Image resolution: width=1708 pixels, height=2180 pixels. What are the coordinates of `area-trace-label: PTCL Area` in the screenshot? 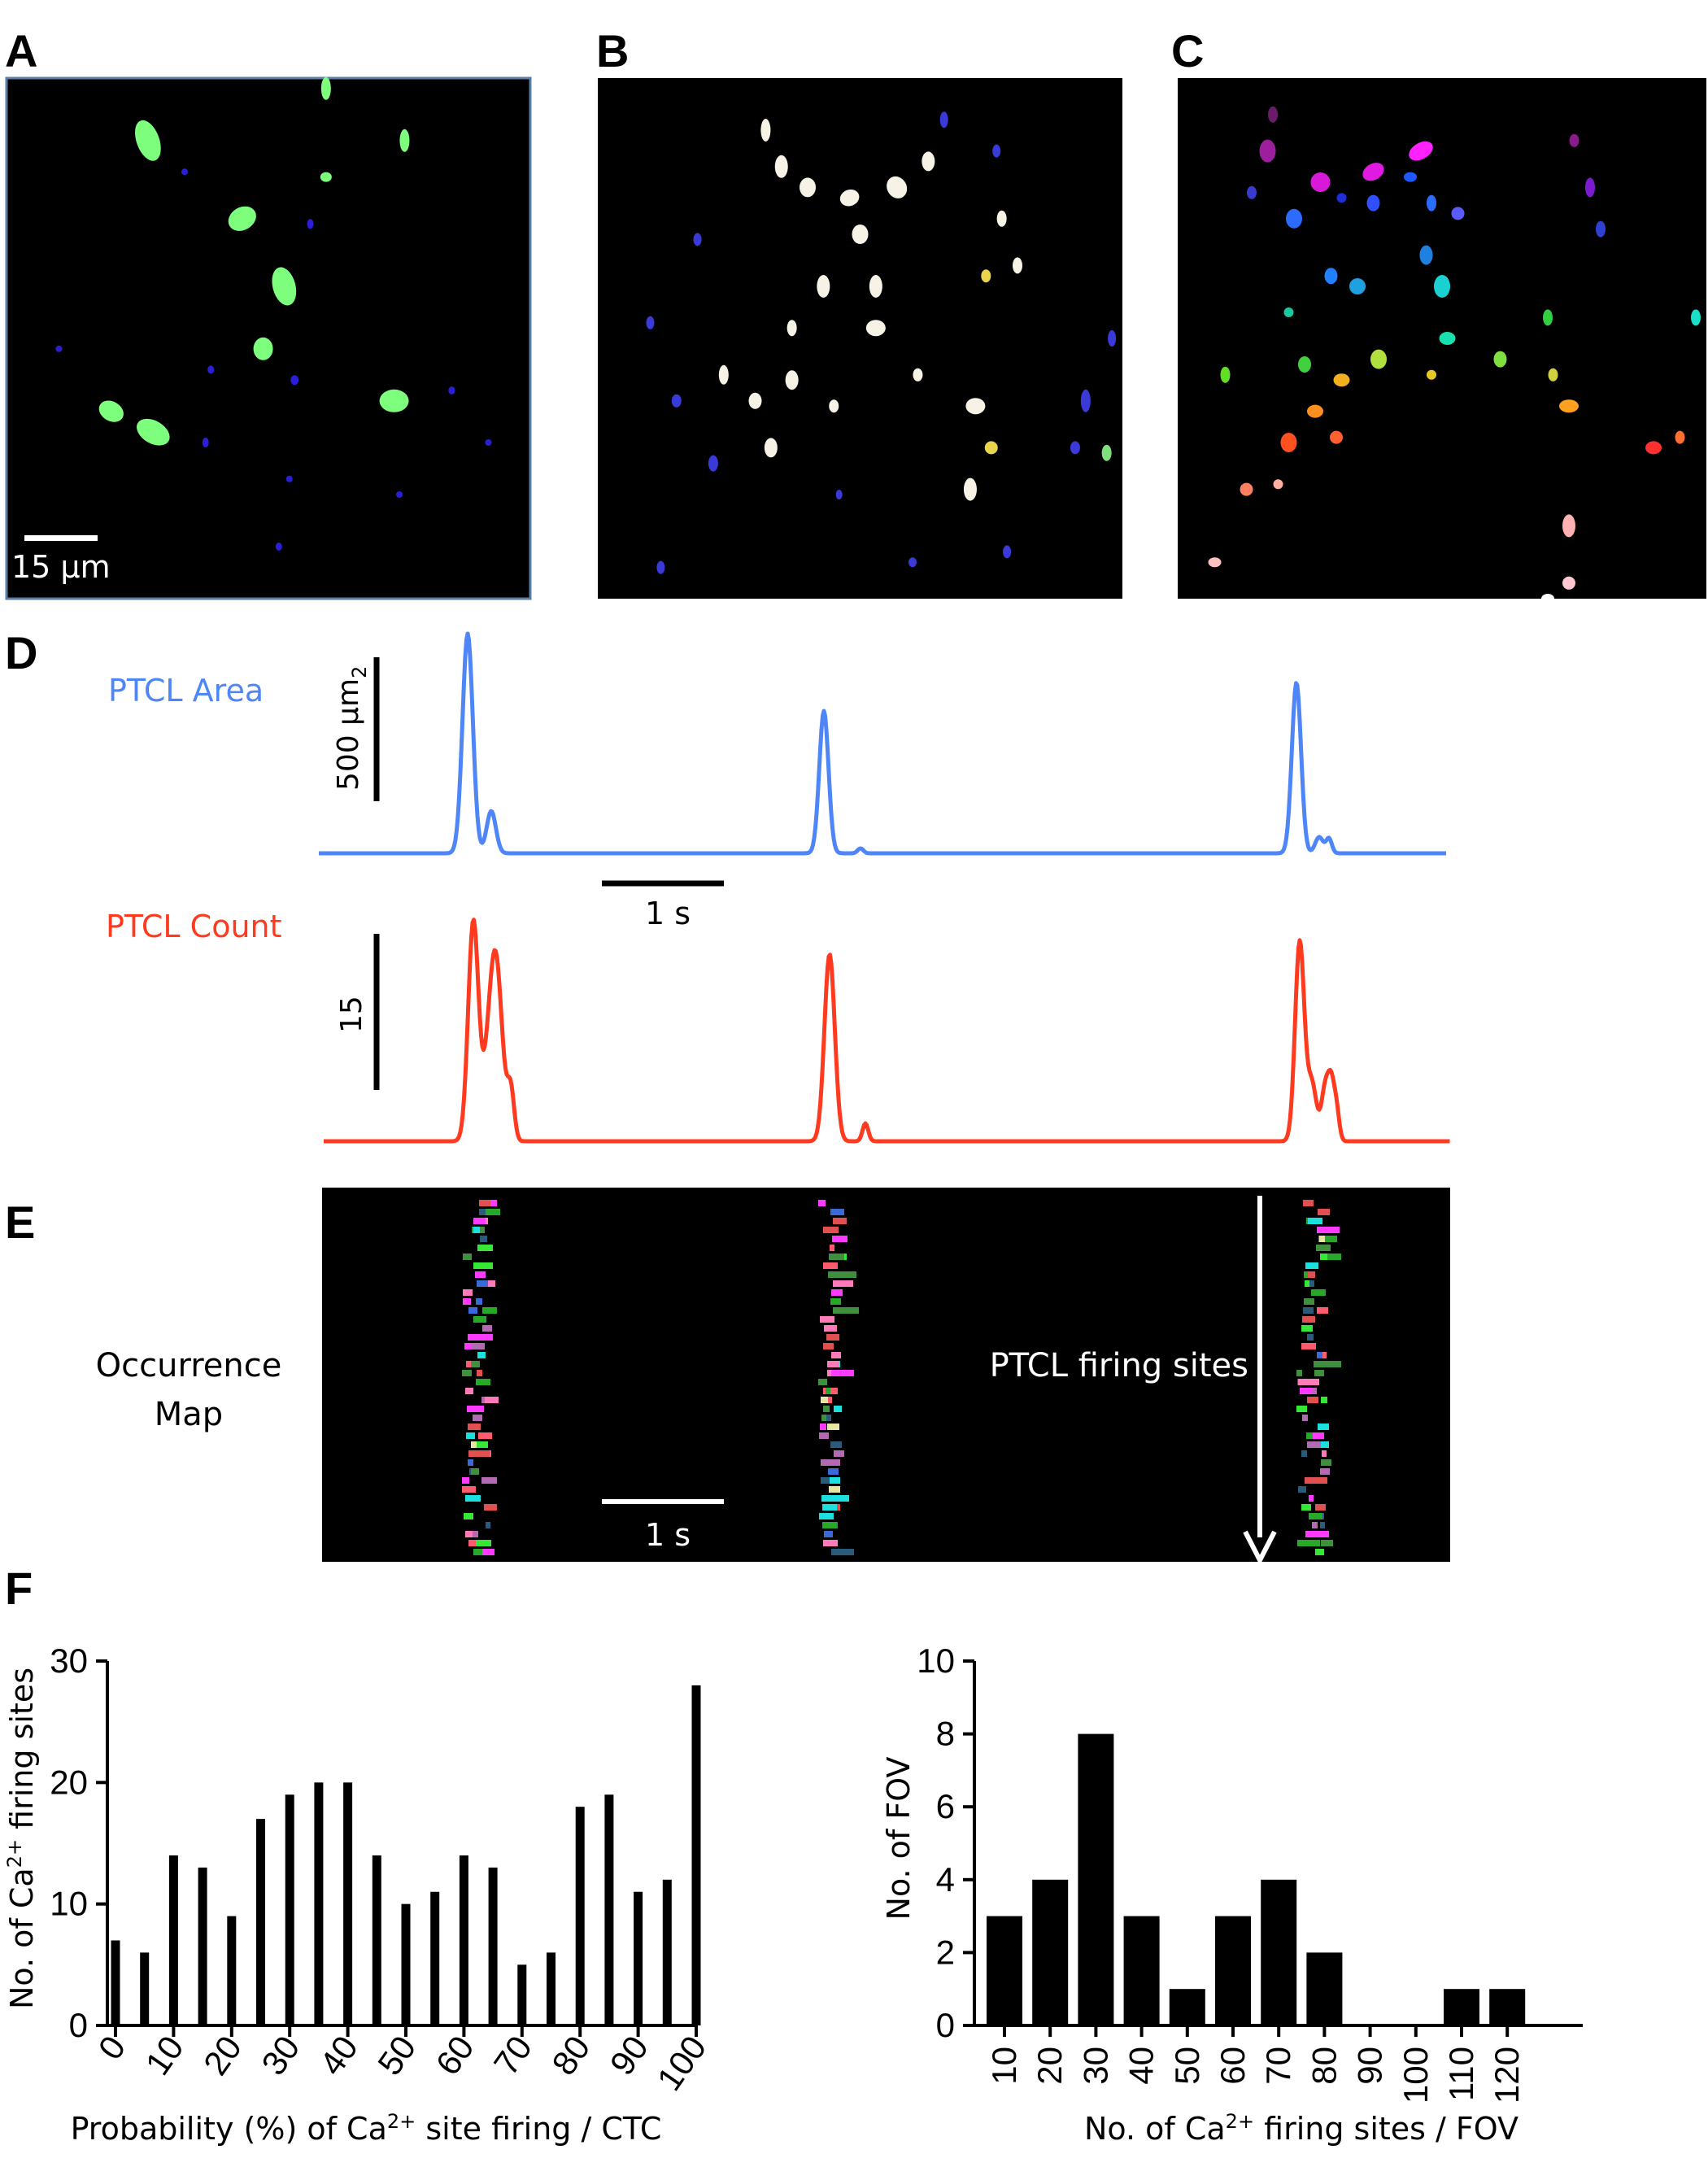 It's located at (186, 690).